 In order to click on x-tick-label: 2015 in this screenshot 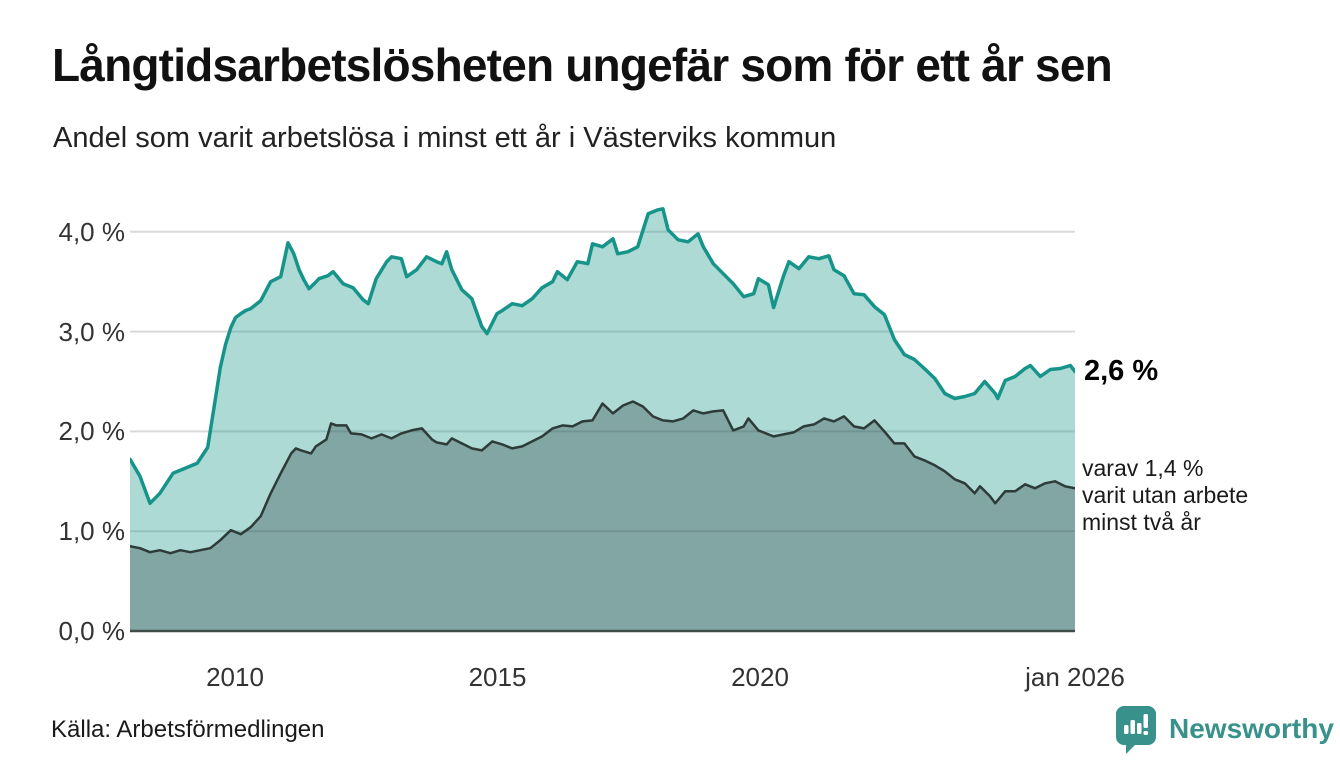, I will do `click(497, 677)`.